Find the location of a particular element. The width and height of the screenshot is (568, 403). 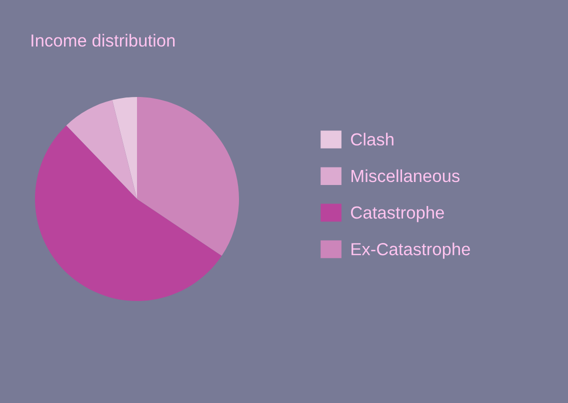

legend-label: Catastrophe is located at coordinates (397, 214).